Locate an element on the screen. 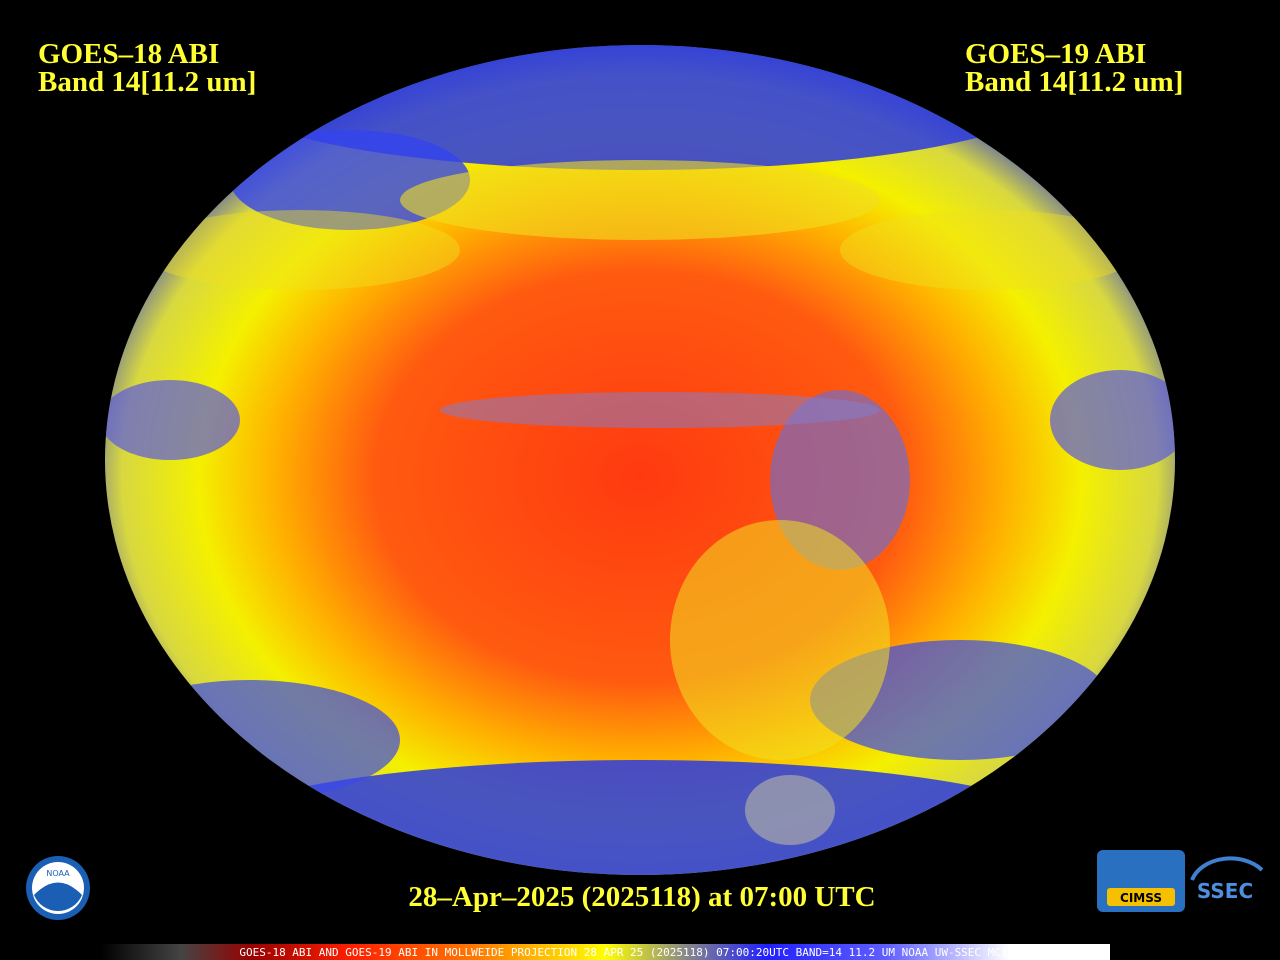 The image size is (1280, 960). color-bar is located at coordinates (605, 952).